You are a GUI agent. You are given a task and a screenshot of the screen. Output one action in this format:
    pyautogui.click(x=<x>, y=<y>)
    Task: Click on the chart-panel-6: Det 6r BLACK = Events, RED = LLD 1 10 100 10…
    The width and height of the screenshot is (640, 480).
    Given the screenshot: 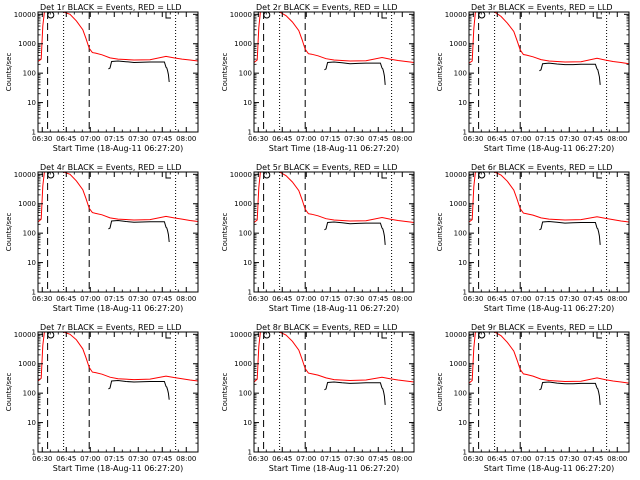 What is the action you would take?
    pyautogui.click(x=533, y=238)
    